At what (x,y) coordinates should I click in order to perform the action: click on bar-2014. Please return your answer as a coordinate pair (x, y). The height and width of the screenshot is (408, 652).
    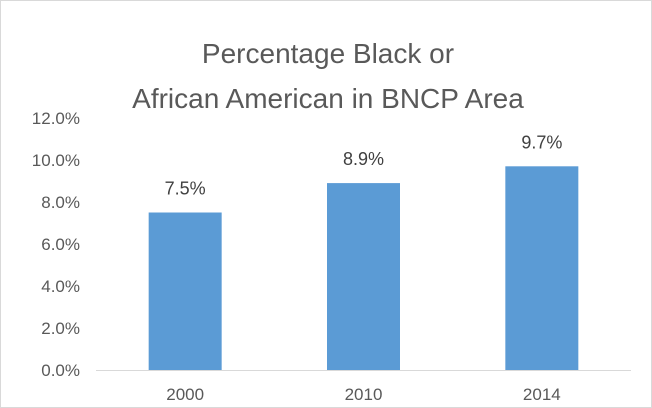
    Looking at the image, I should click on (542, 268).